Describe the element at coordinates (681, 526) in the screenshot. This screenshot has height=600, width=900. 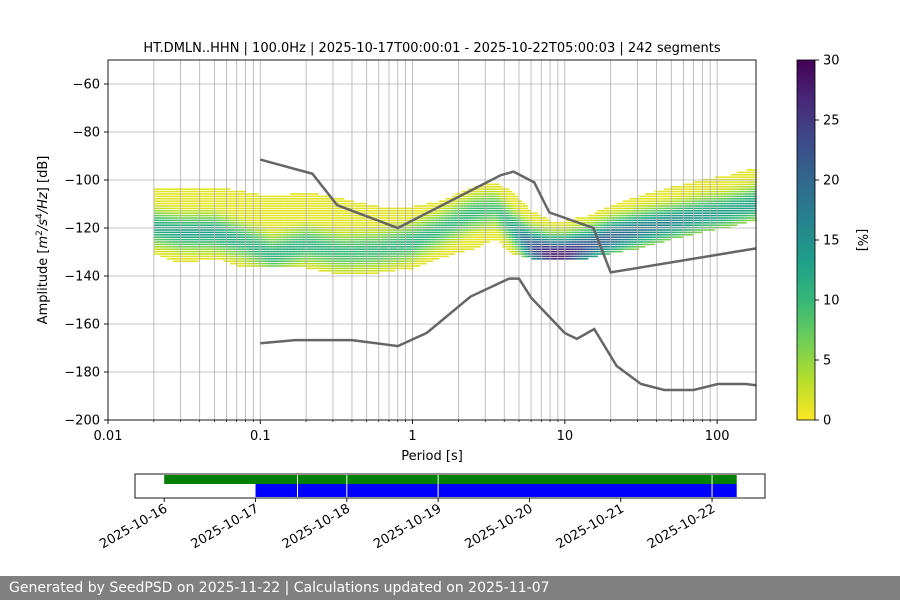
I see `timeline-tick-label: 2025-10-22` at that location.